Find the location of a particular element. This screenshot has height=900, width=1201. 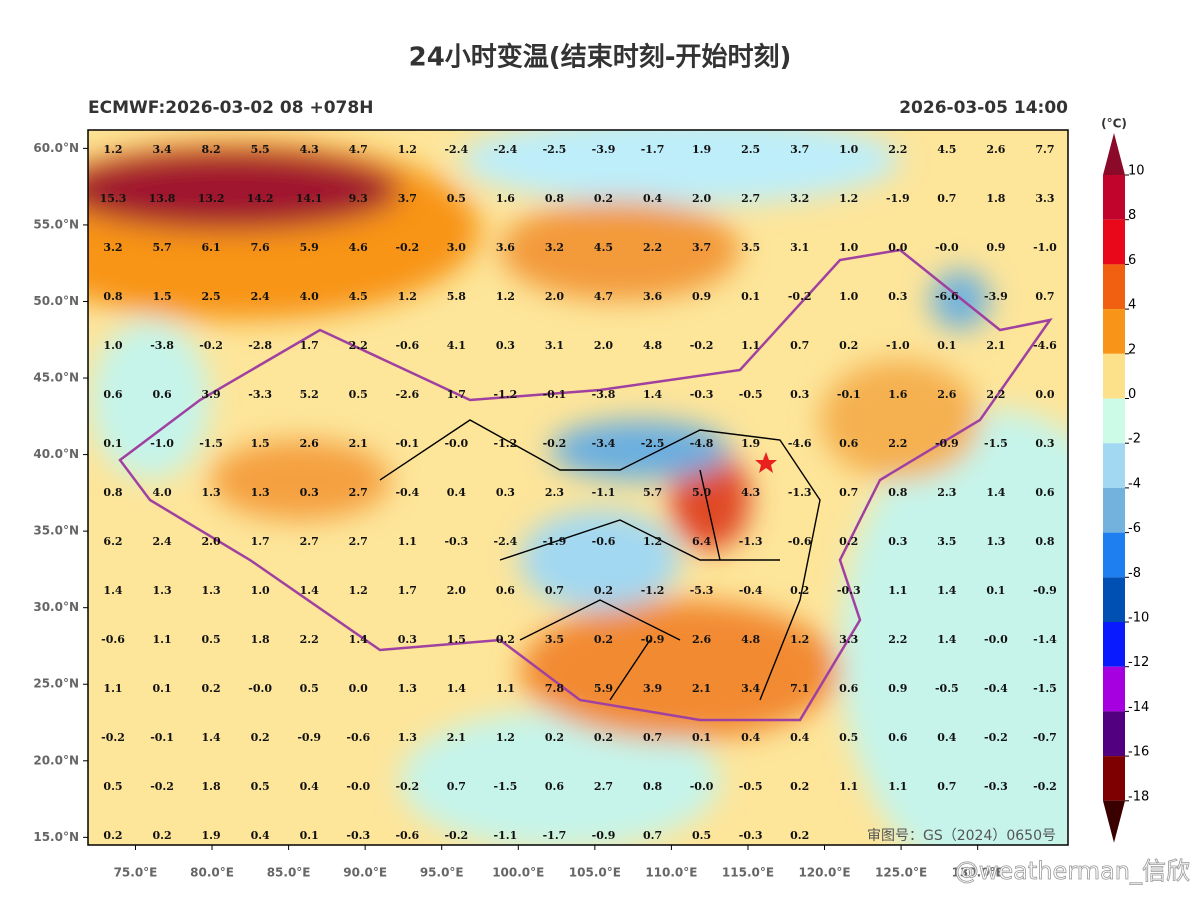

grid-value: -1.3 is located at coordinates (800, 492).